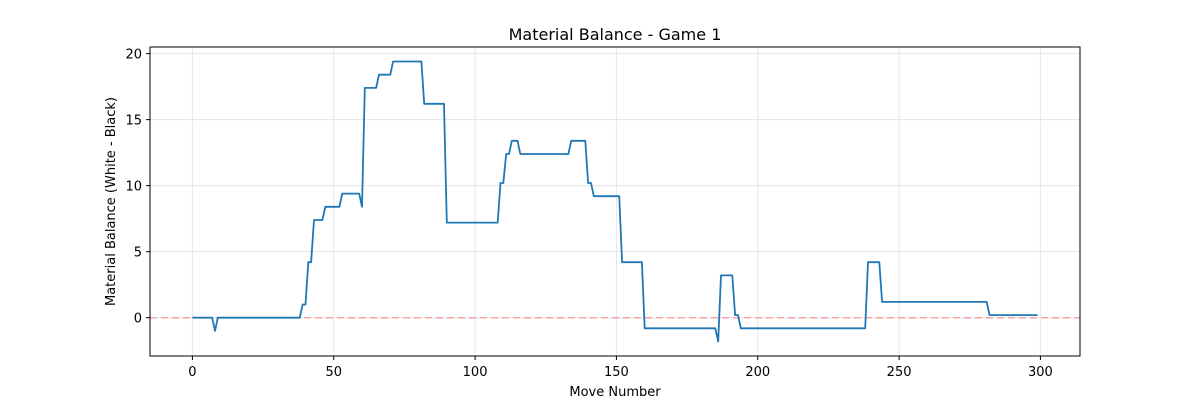  What do you see at coordinates (333, 372) in the screenshot?
I see `x-tick-label: 50` at bounding box center [333, 372].